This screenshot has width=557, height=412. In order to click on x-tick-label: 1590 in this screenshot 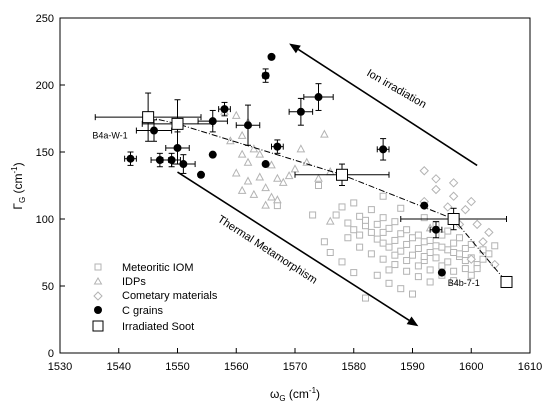, I will do `click(412, 367)`.